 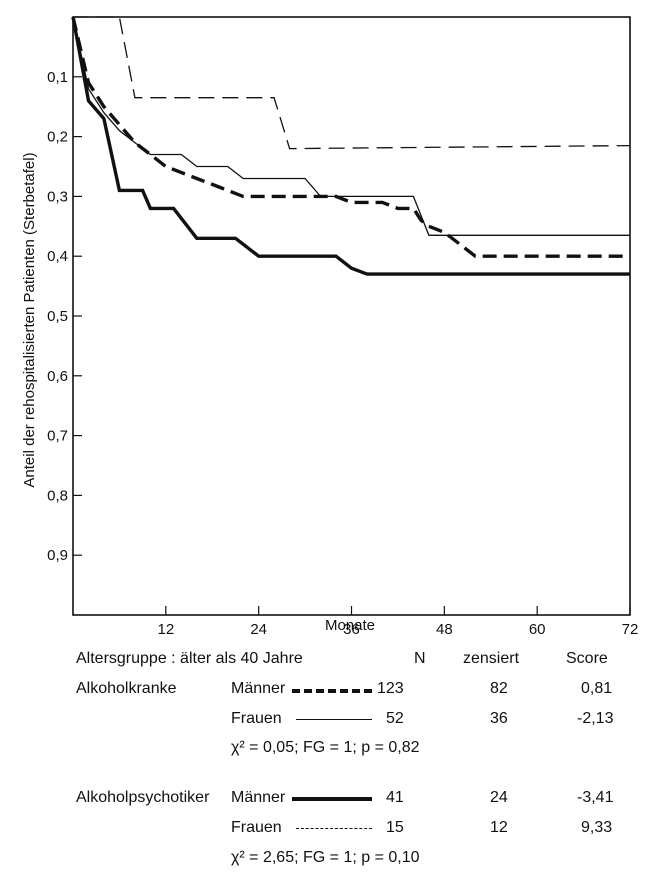 I want to click on series-line-psy_frauen, so click(x=352, y=83).